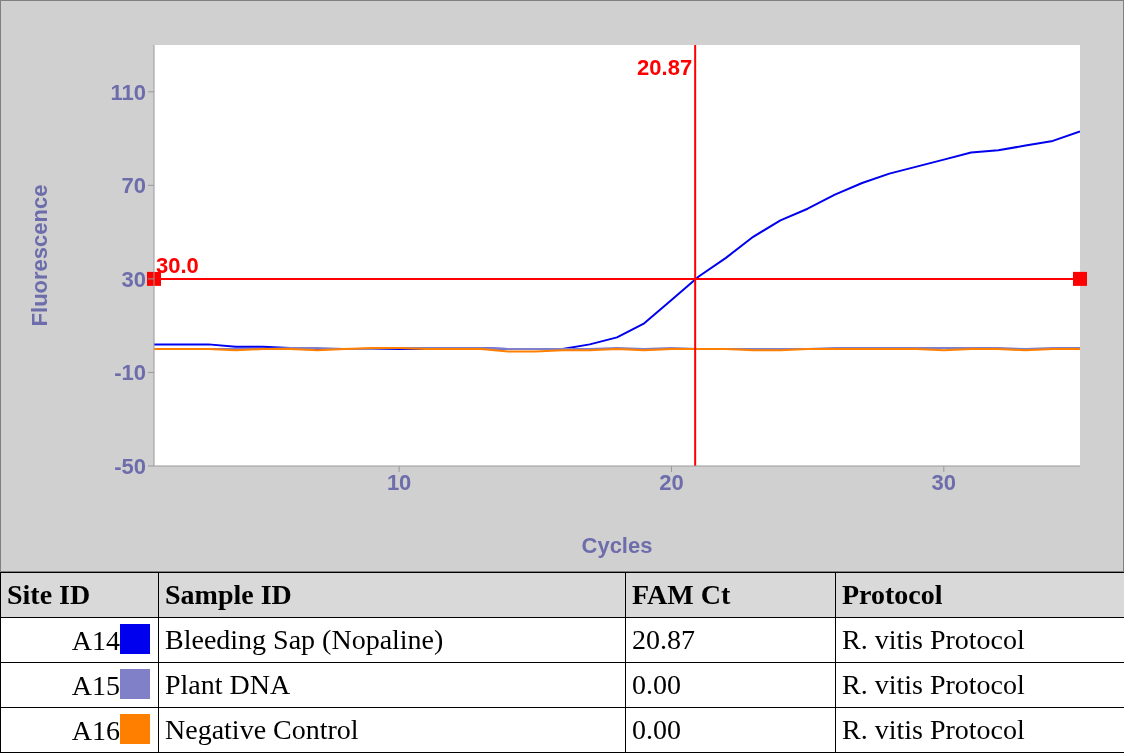  Describe the element at coordinates (130, 373) in the screenshot. I see `y-tick-label: -10` at that location.